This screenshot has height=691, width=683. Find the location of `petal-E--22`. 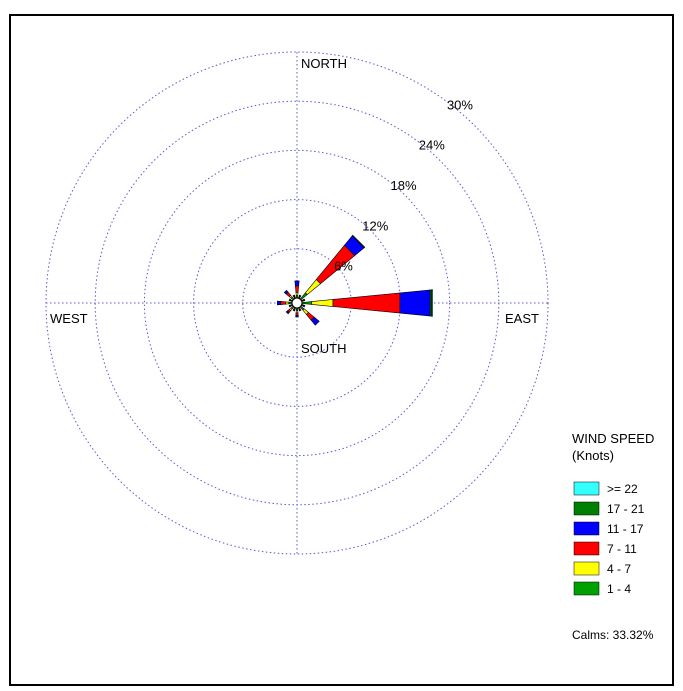

petal-E--22 is located at coordinates (432, 303).